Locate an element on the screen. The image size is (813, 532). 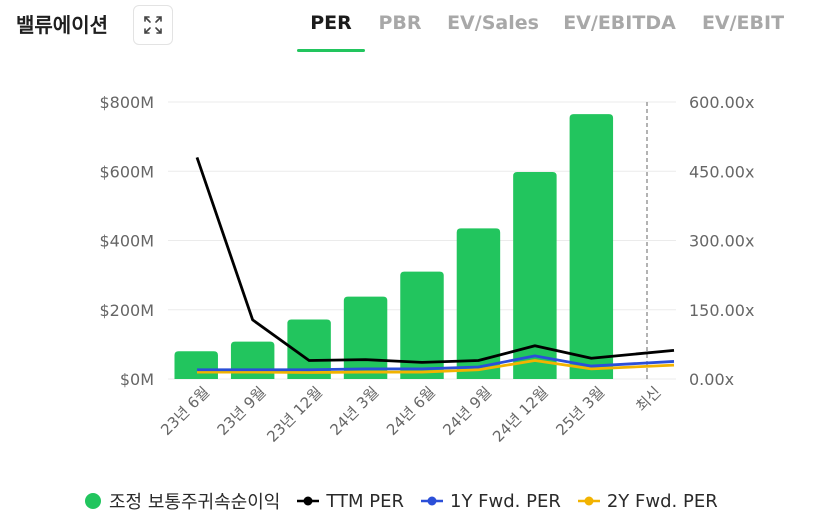
x-axis-tick-label: 24년 9월 is located at coordinates (467, 411).